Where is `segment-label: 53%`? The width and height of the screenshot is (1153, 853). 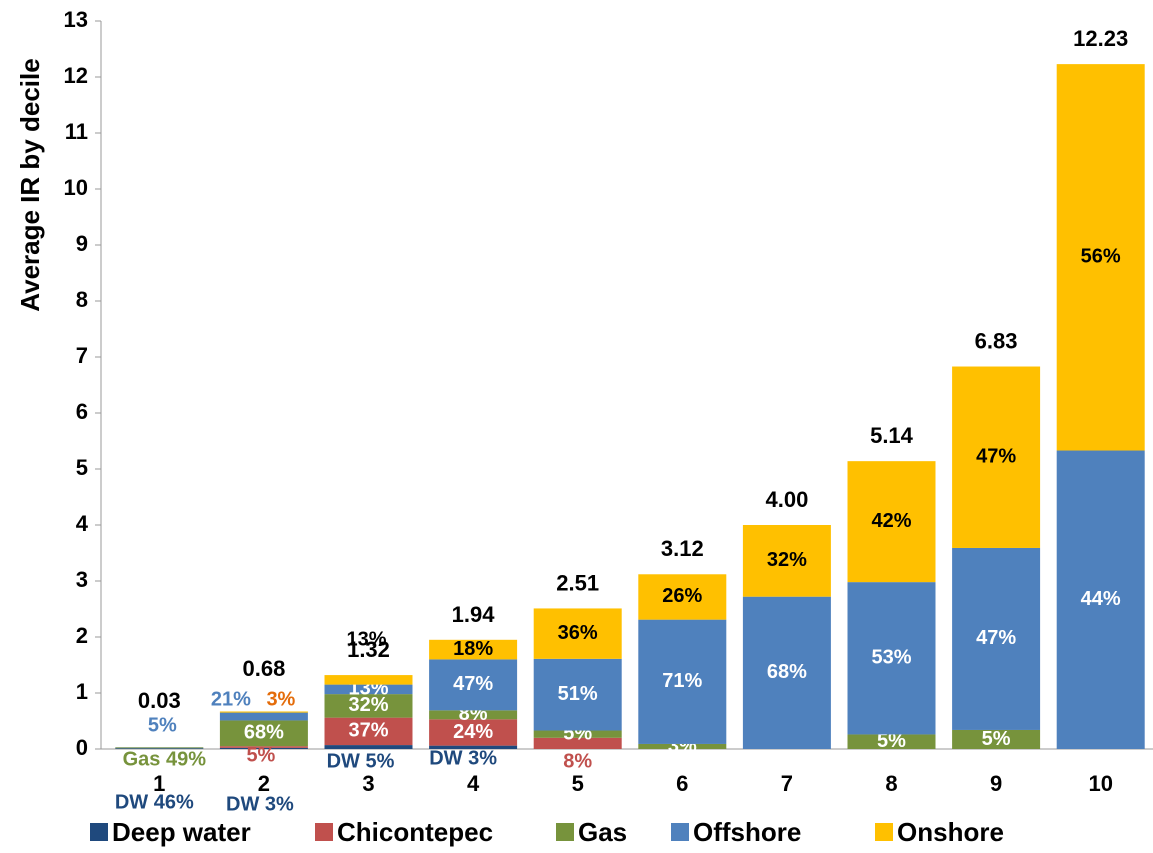
segment-label: 53% is located at coordinates (891, 658).